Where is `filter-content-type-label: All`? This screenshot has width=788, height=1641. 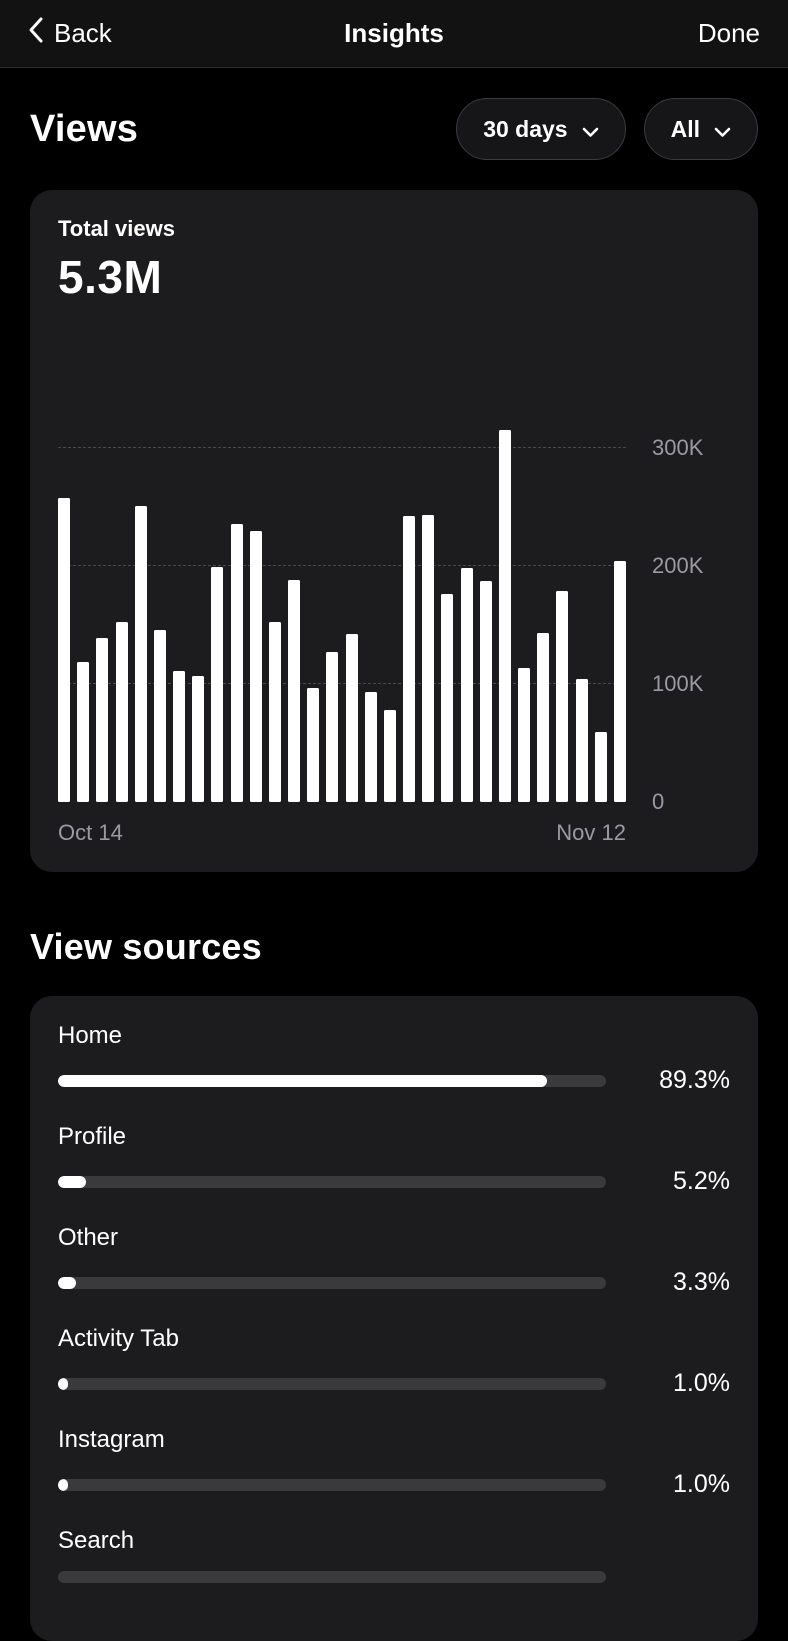 filter-content-type-label: All is located at coordinates (685, 128).